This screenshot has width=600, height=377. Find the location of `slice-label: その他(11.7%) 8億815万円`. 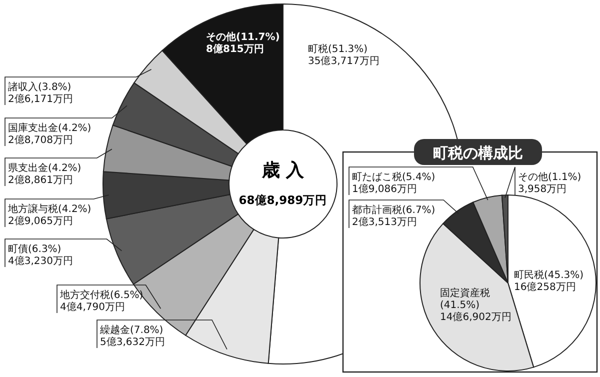

slice-label: その他(11.7%) 8億815万円 is located at coordinates (243, 43).